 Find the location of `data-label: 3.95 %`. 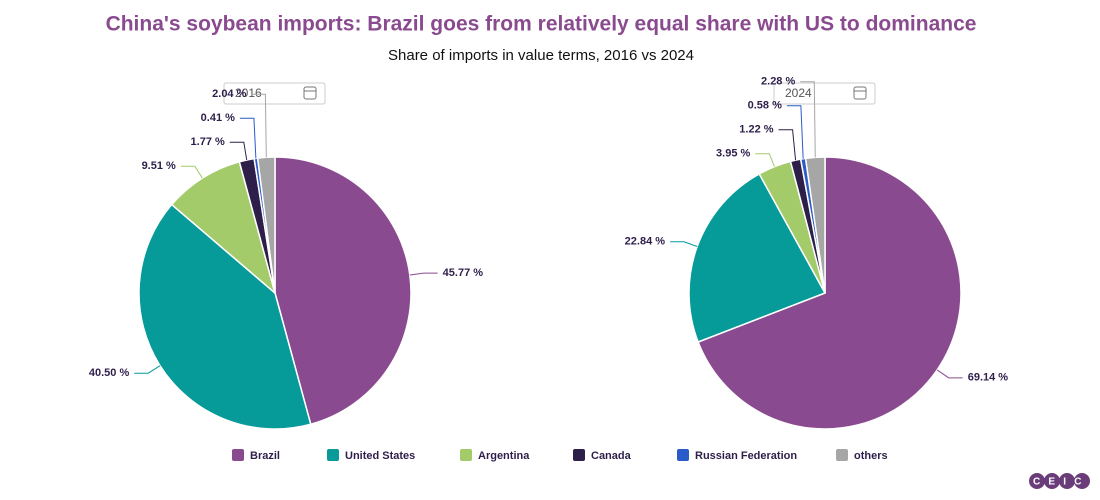

data-label: 3.95 % is located at coordinates (733, 154).